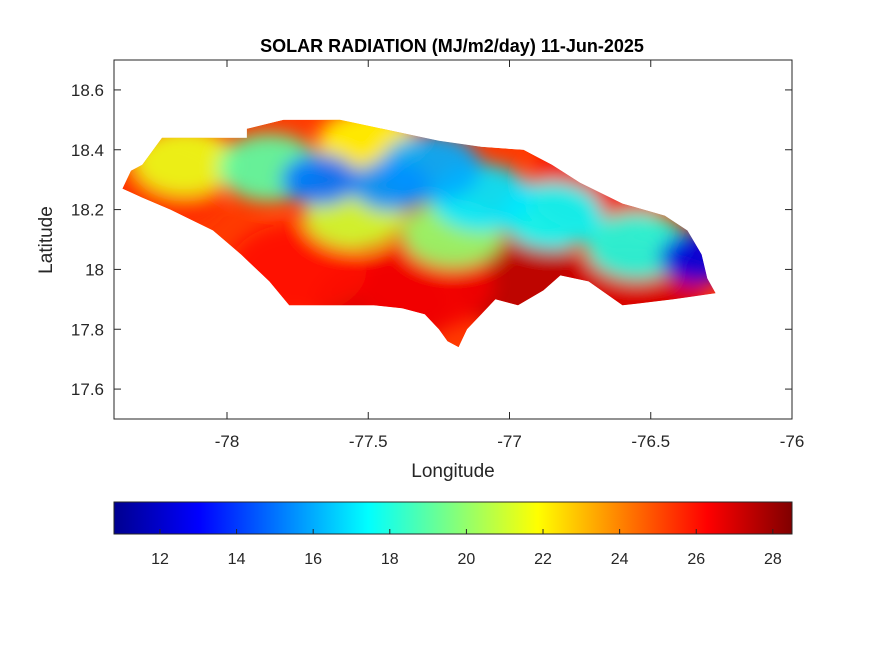  I want to click on y-tick-label: 18.4, so click(87, 150).